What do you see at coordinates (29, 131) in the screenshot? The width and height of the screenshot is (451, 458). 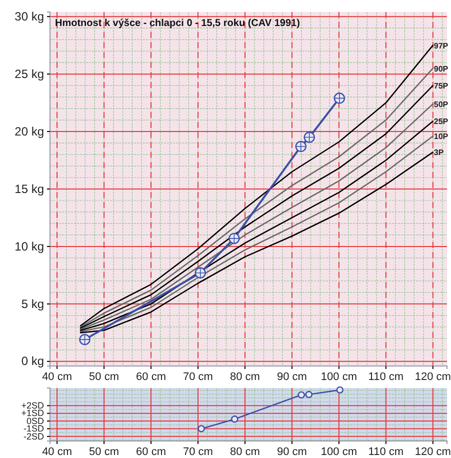 I see `y-tick-label: 20 kg` at bounding box center [29, 131].